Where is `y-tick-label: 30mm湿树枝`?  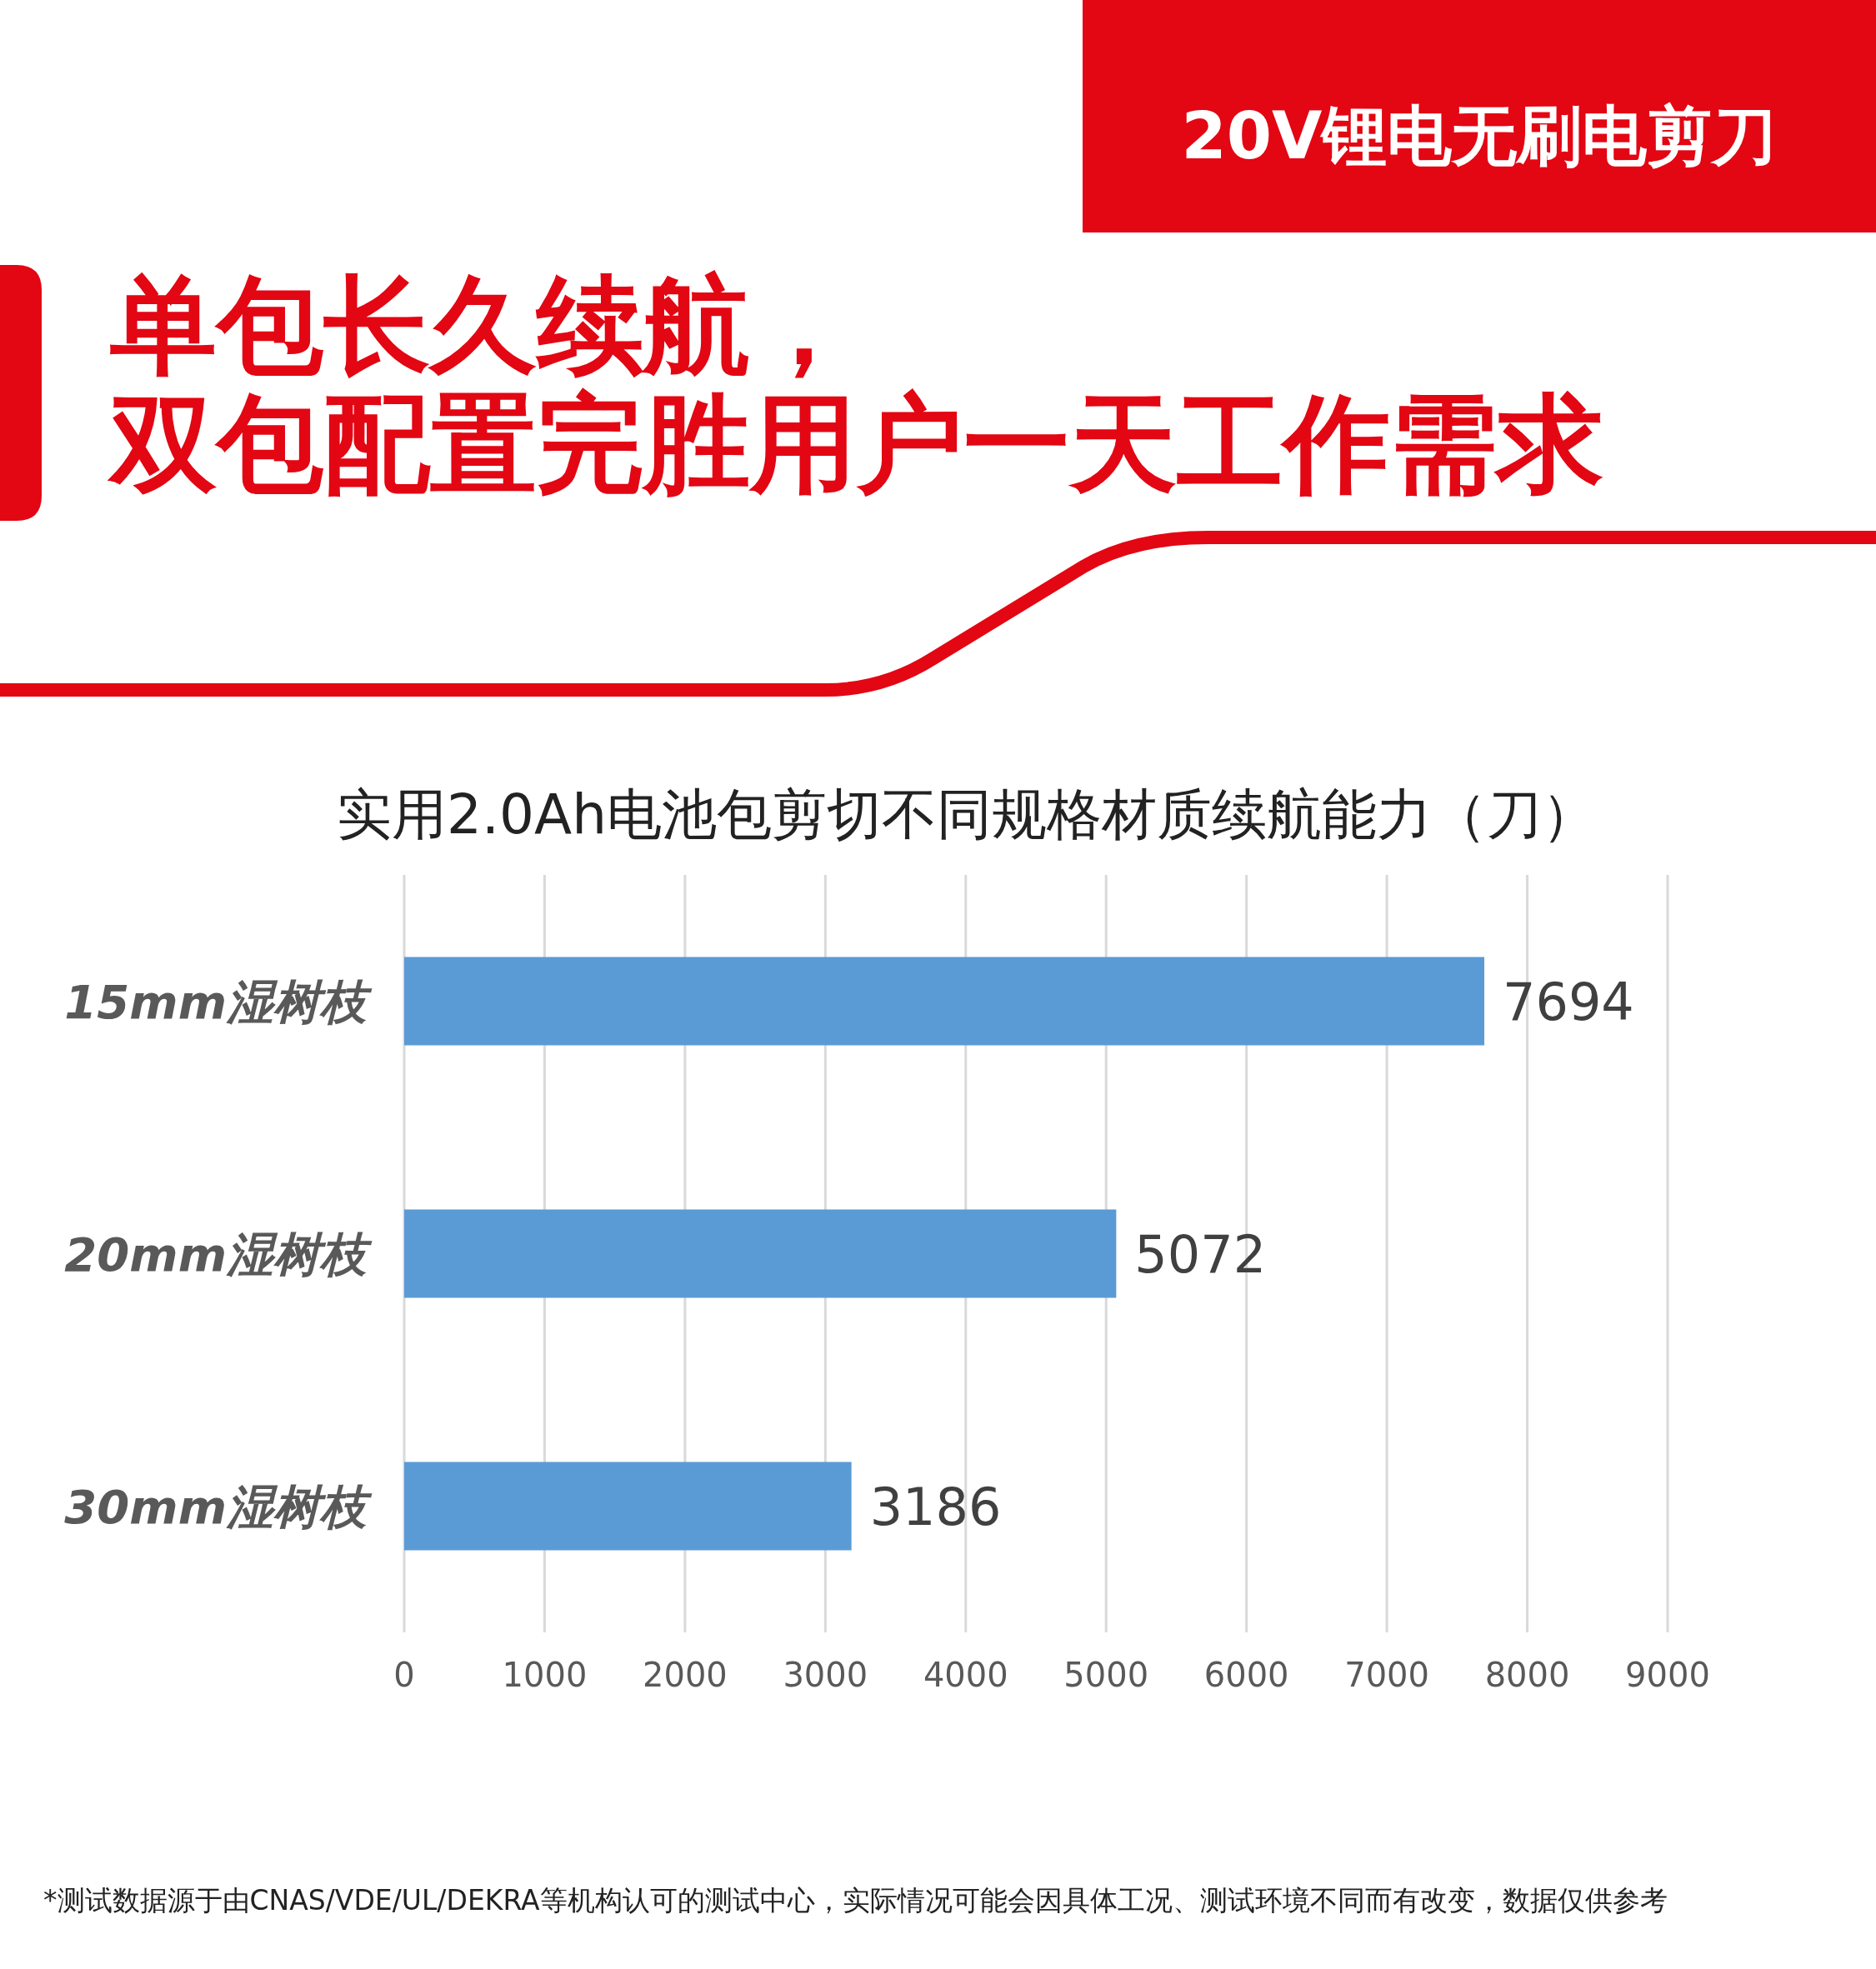 y-tick-label: 30mm湿树枝 is located at coordinates (218, 1506).